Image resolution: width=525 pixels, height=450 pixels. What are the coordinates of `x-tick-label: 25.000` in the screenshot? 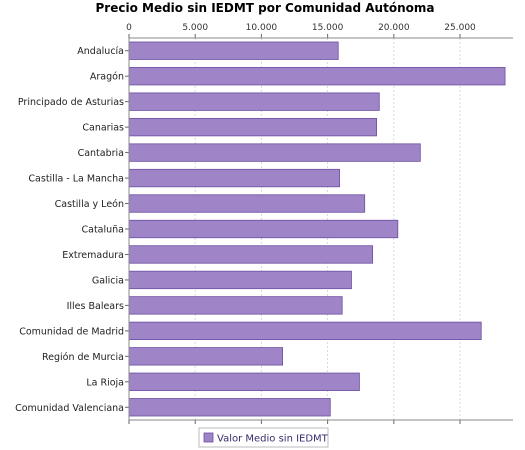 It's located at (460, 28).